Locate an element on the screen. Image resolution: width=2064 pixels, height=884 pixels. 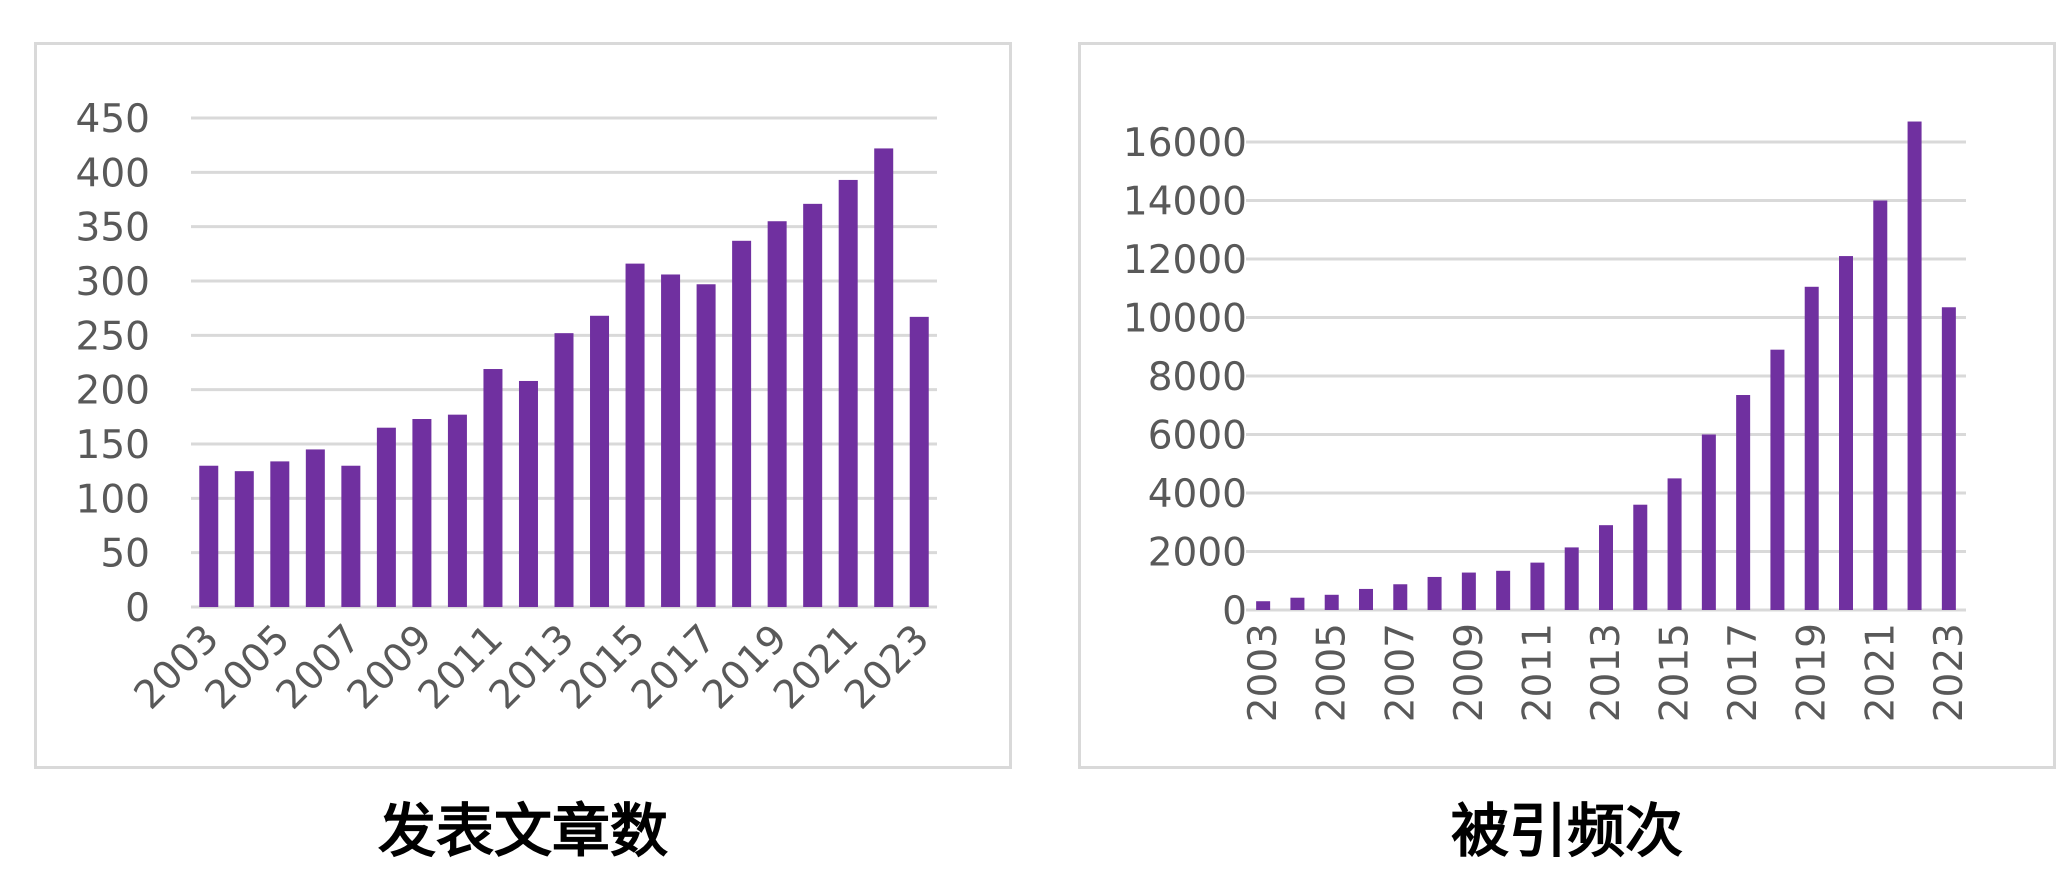
y-tick-label: 12000 is located at coordinates (1185, 260).